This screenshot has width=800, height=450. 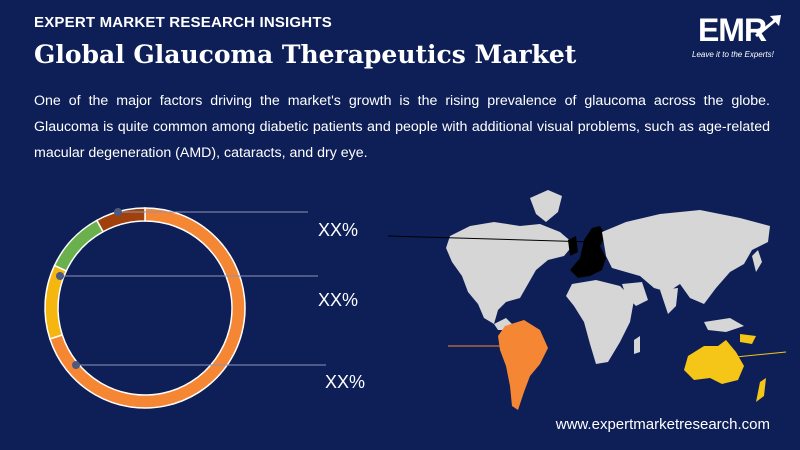 I want to click on donut-chart, so click(x=145, y=308).